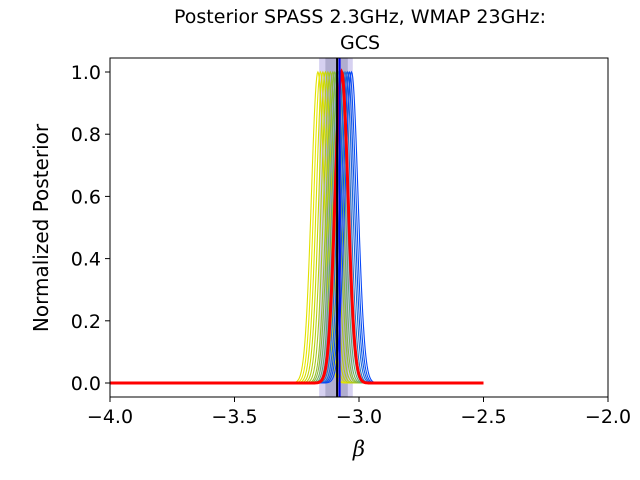 This screenshot has height=480, width=640. Describe the element at coordinates (234, 417) in the screenshot. I see `x-tick-label: −3.5` at that location.